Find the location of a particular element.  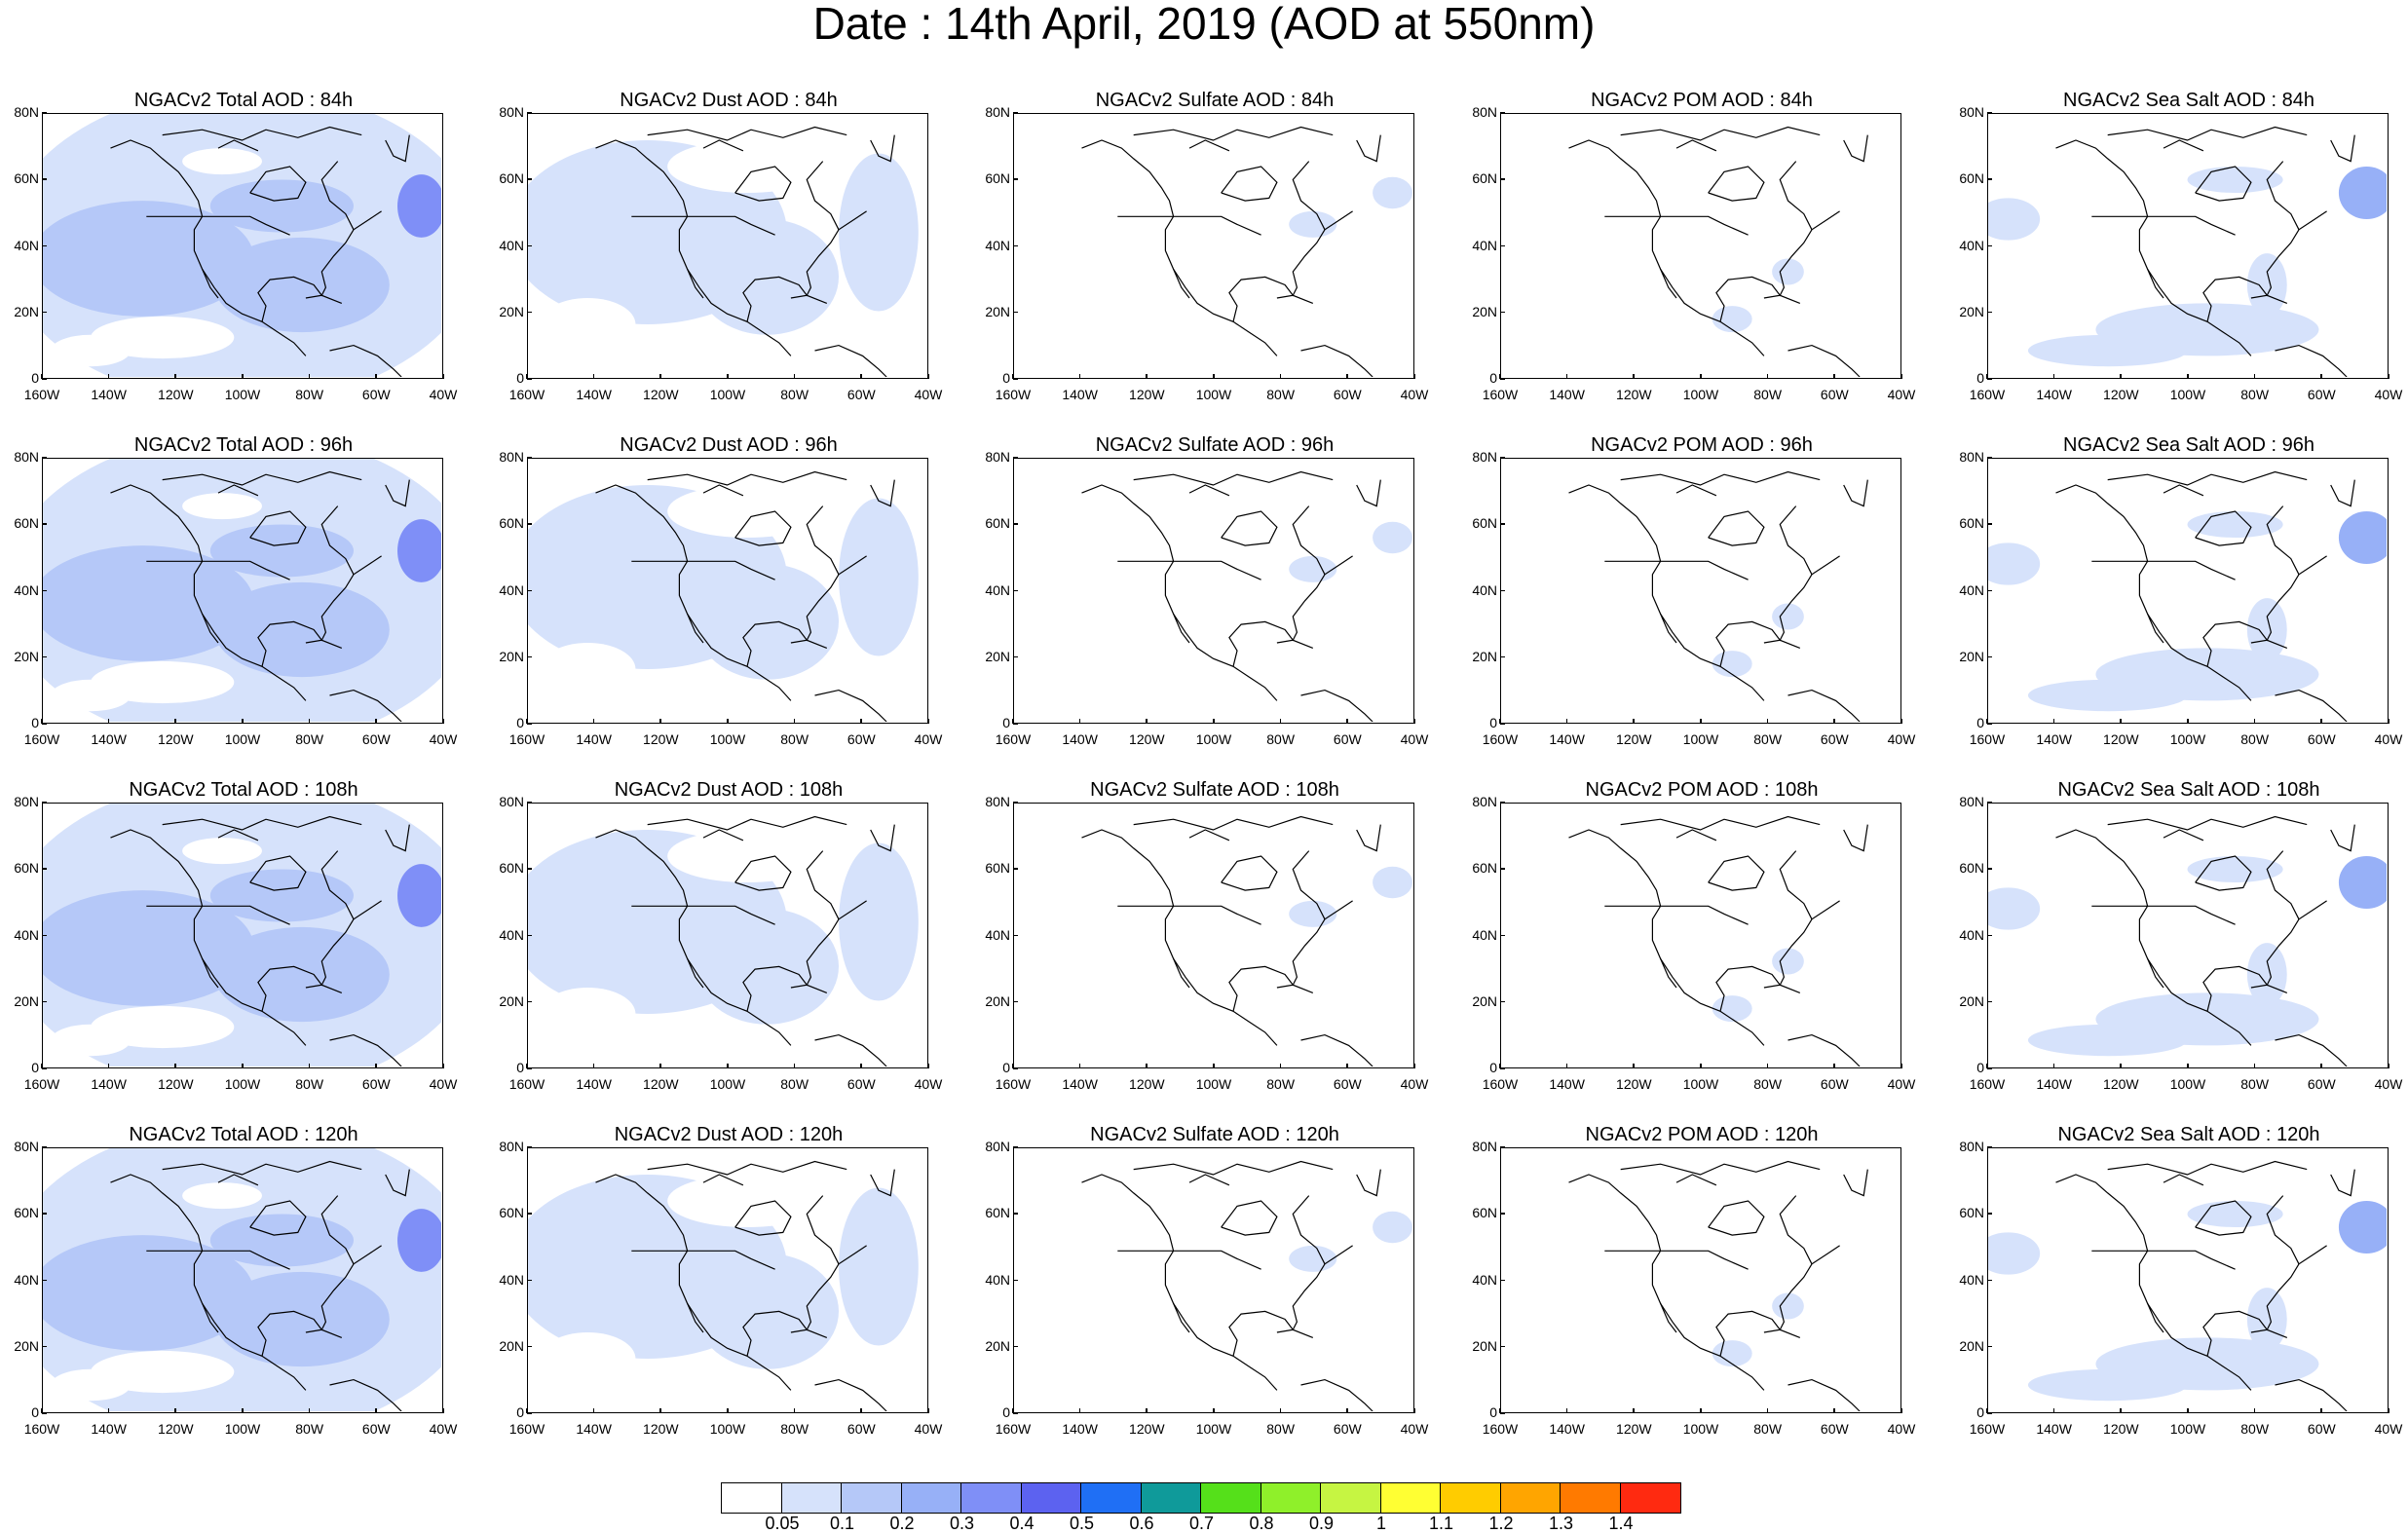

aod-field is located at coordinates (1718, 1285).